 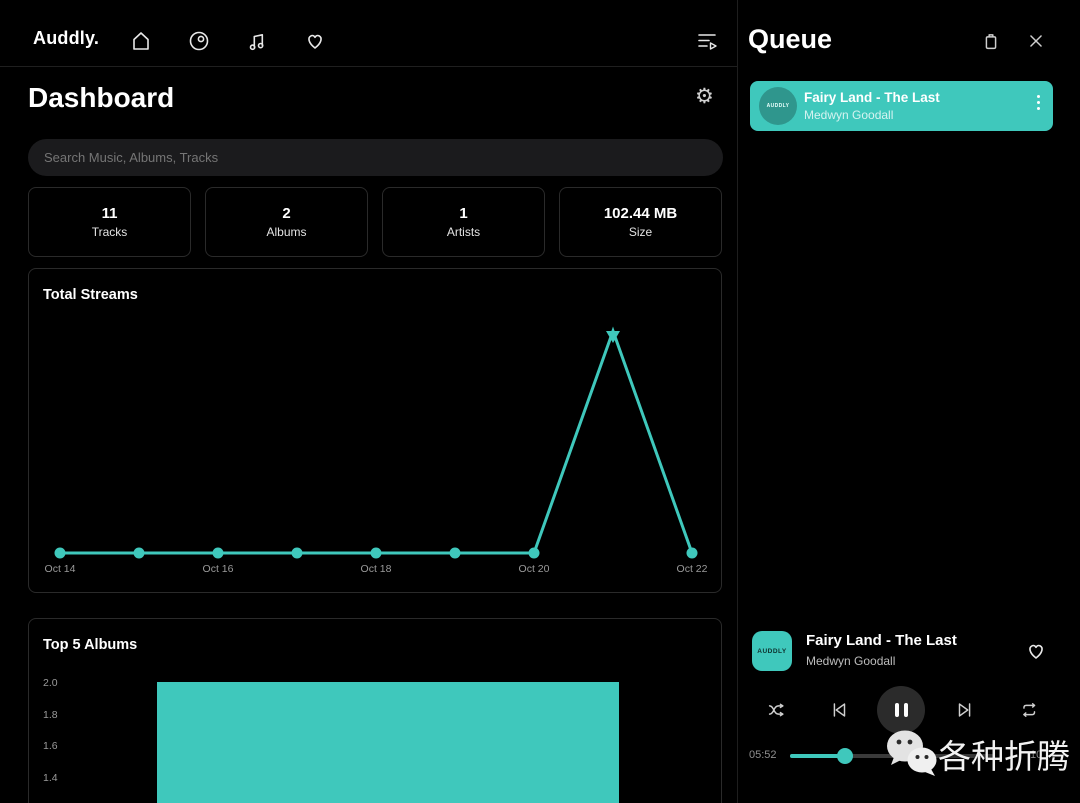 I want to click on chart-title: Top 5 Albums, so click(x=90, y=645).